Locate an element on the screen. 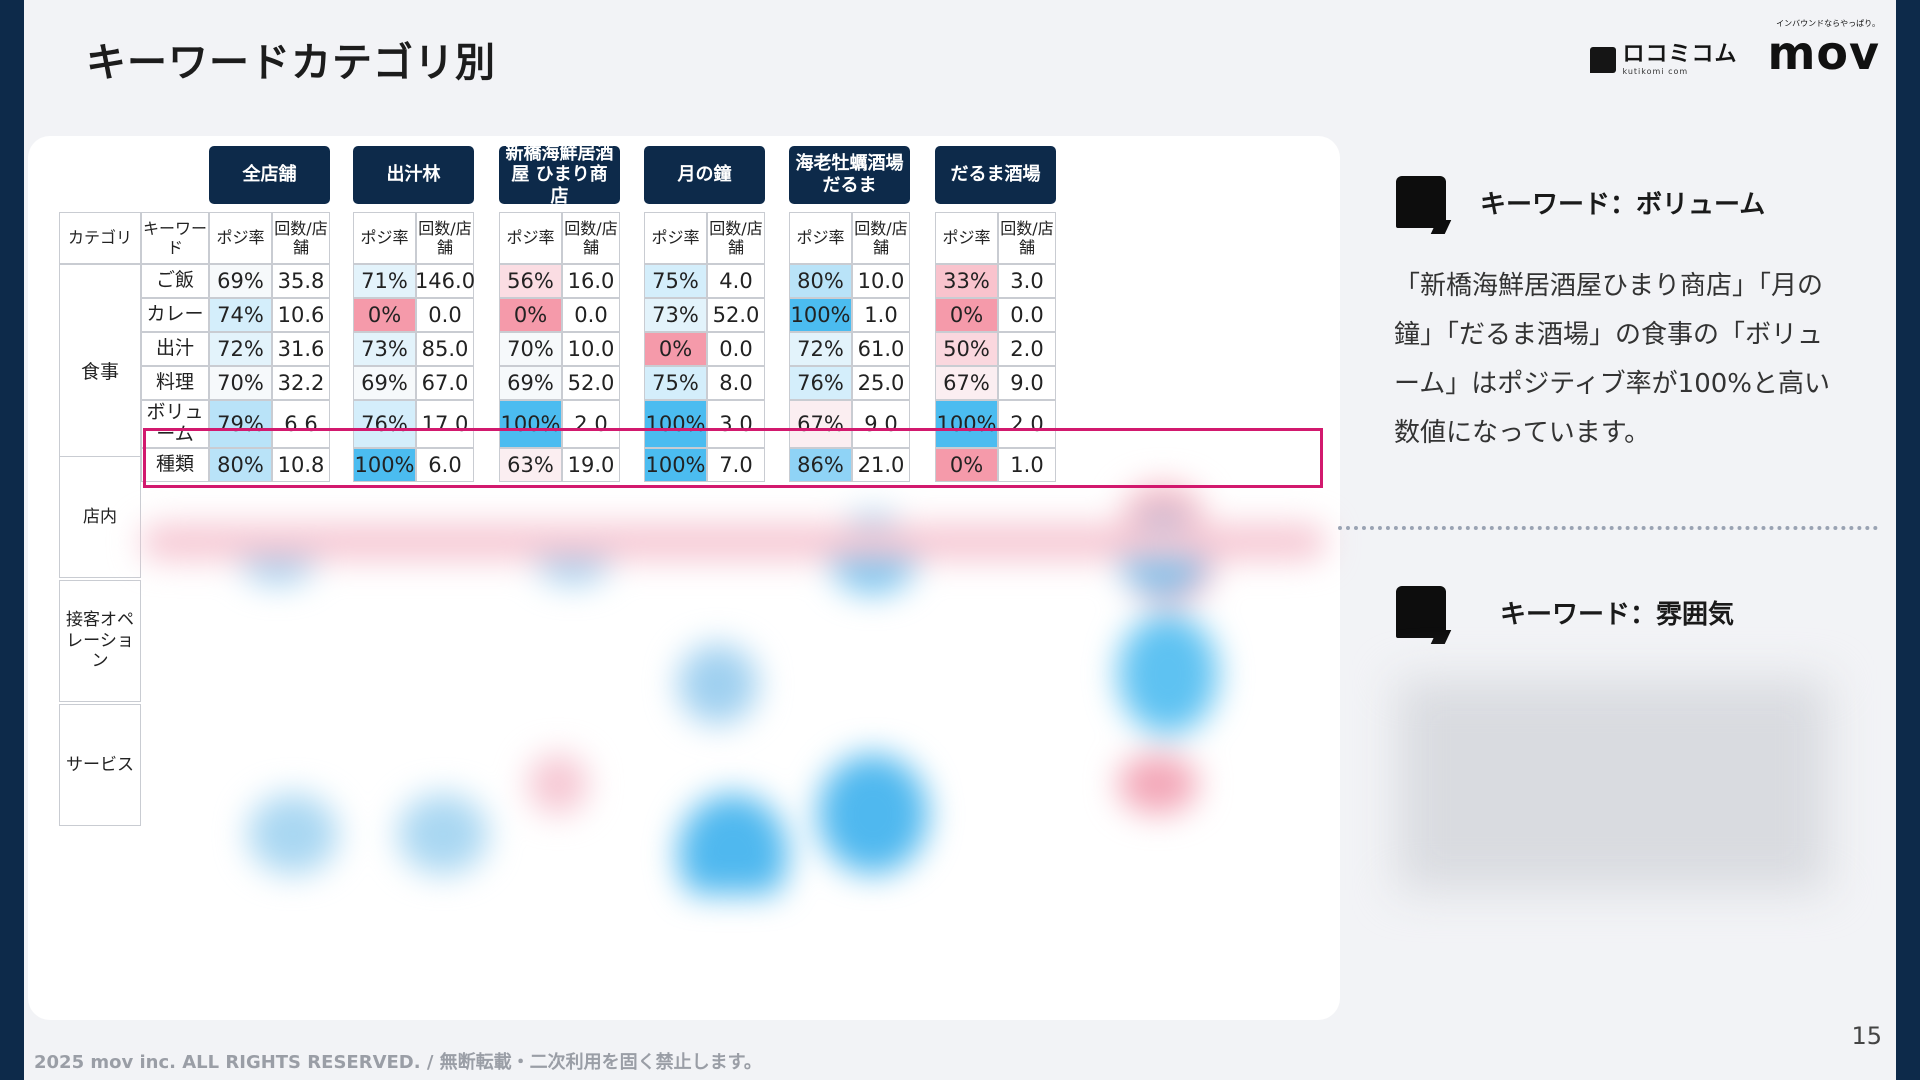 The image size is (1920, 1080). mov-logo: インバウンドならやっぱり。 mov is located at coordinates (1823, 48).